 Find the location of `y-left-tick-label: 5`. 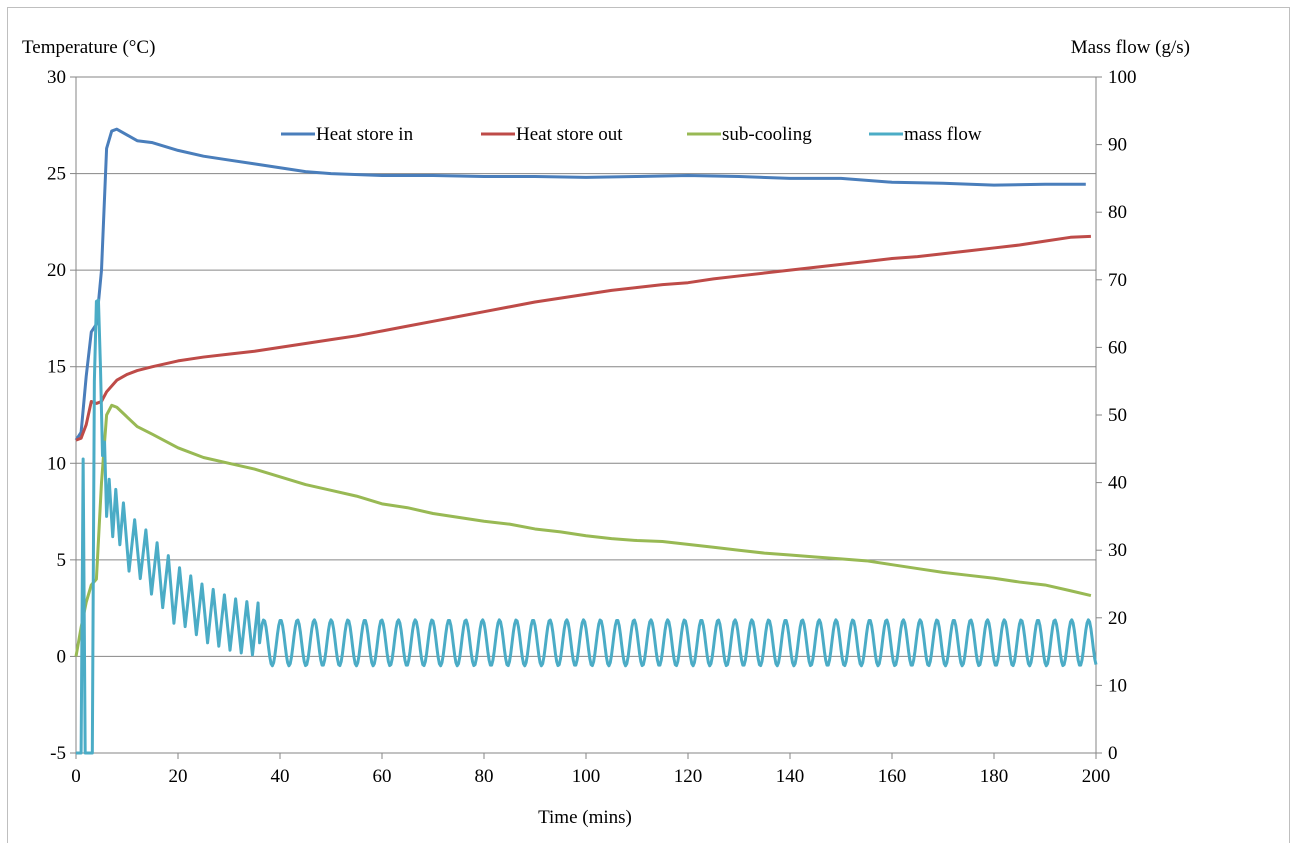

y-left-tick-label: 5 is located at coordinates (62, 560).